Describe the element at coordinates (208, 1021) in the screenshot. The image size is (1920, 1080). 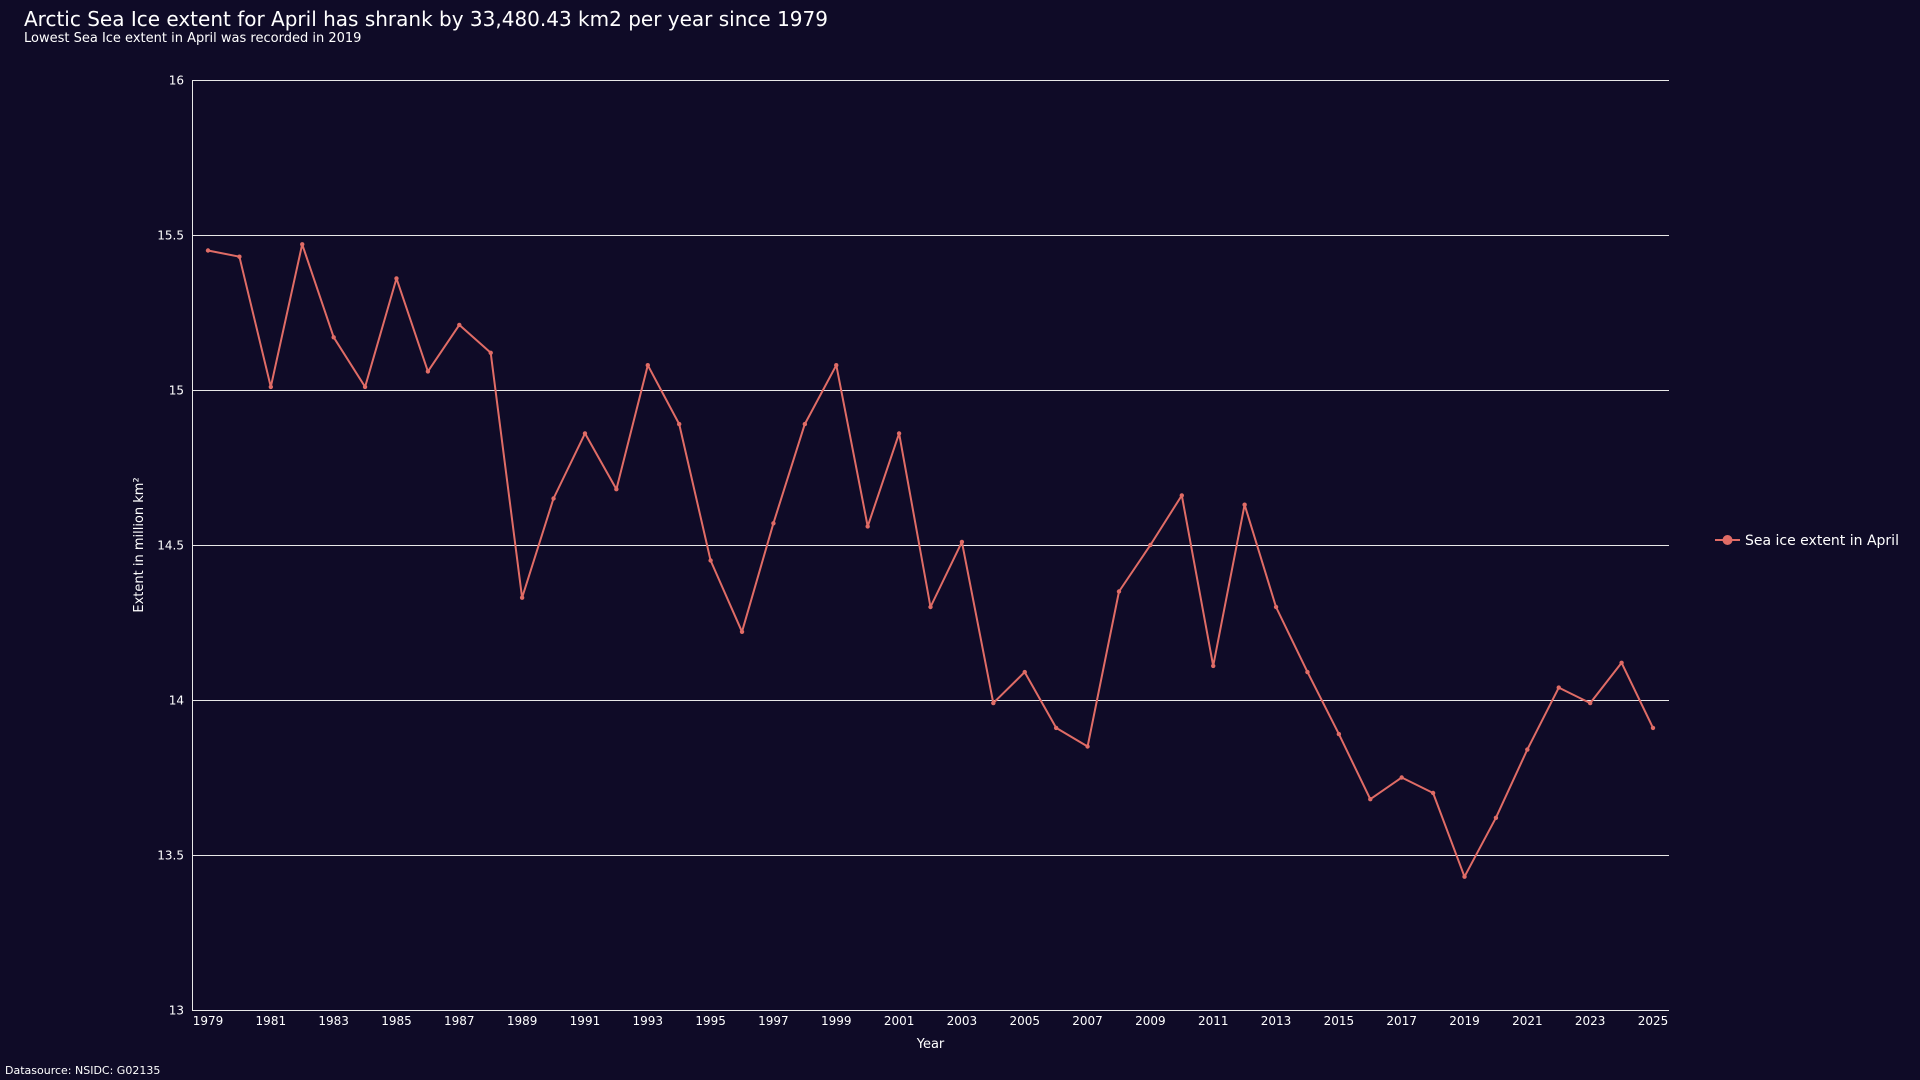
I see `x-tick-label: 1979` at that location.